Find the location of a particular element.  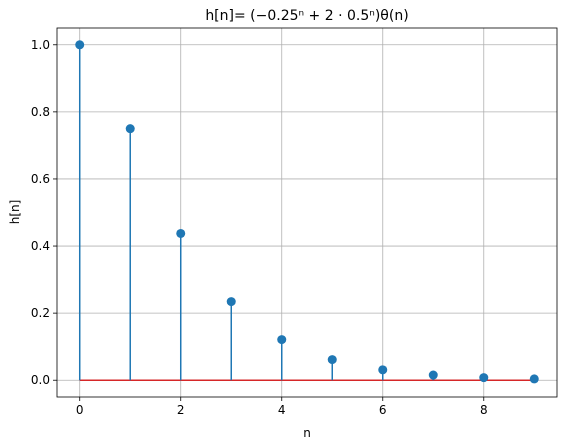

y-tick-label: 0.0 is located at coordinates (40, 380).